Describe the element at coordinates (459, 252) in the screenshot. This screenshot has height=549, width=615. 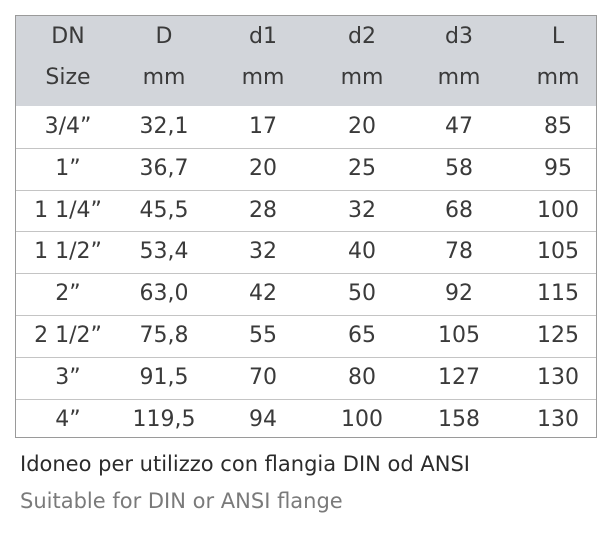
I see `table-cell: 78` at that location.